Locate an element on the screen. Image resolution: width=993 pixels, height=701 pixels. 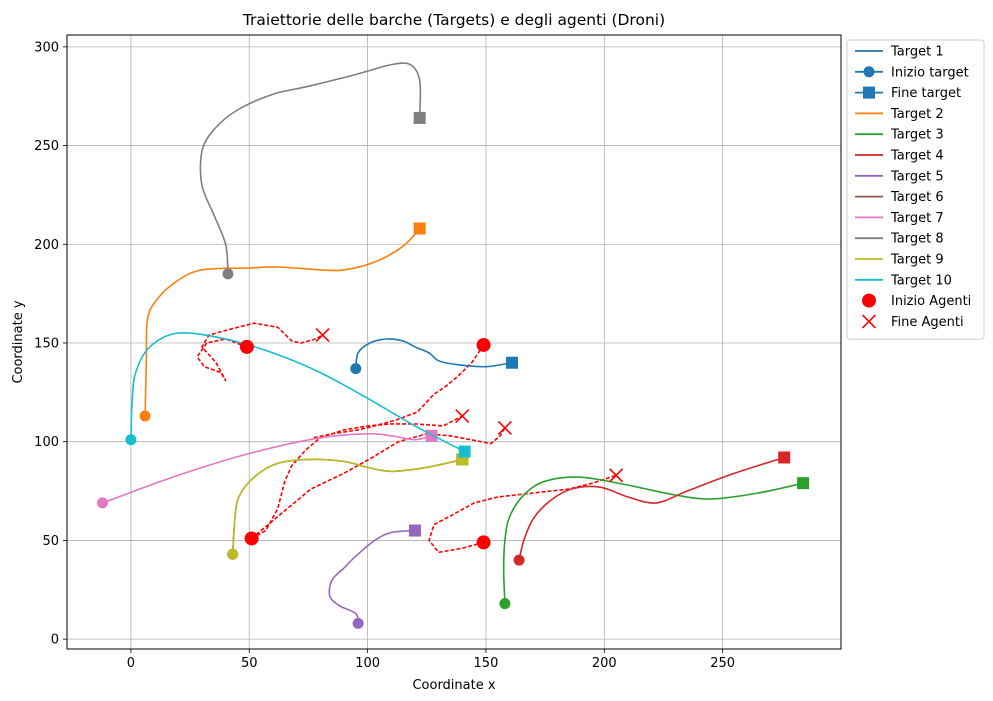
legend-item-target-5: Target 5 is located at coordinates (899, 176).